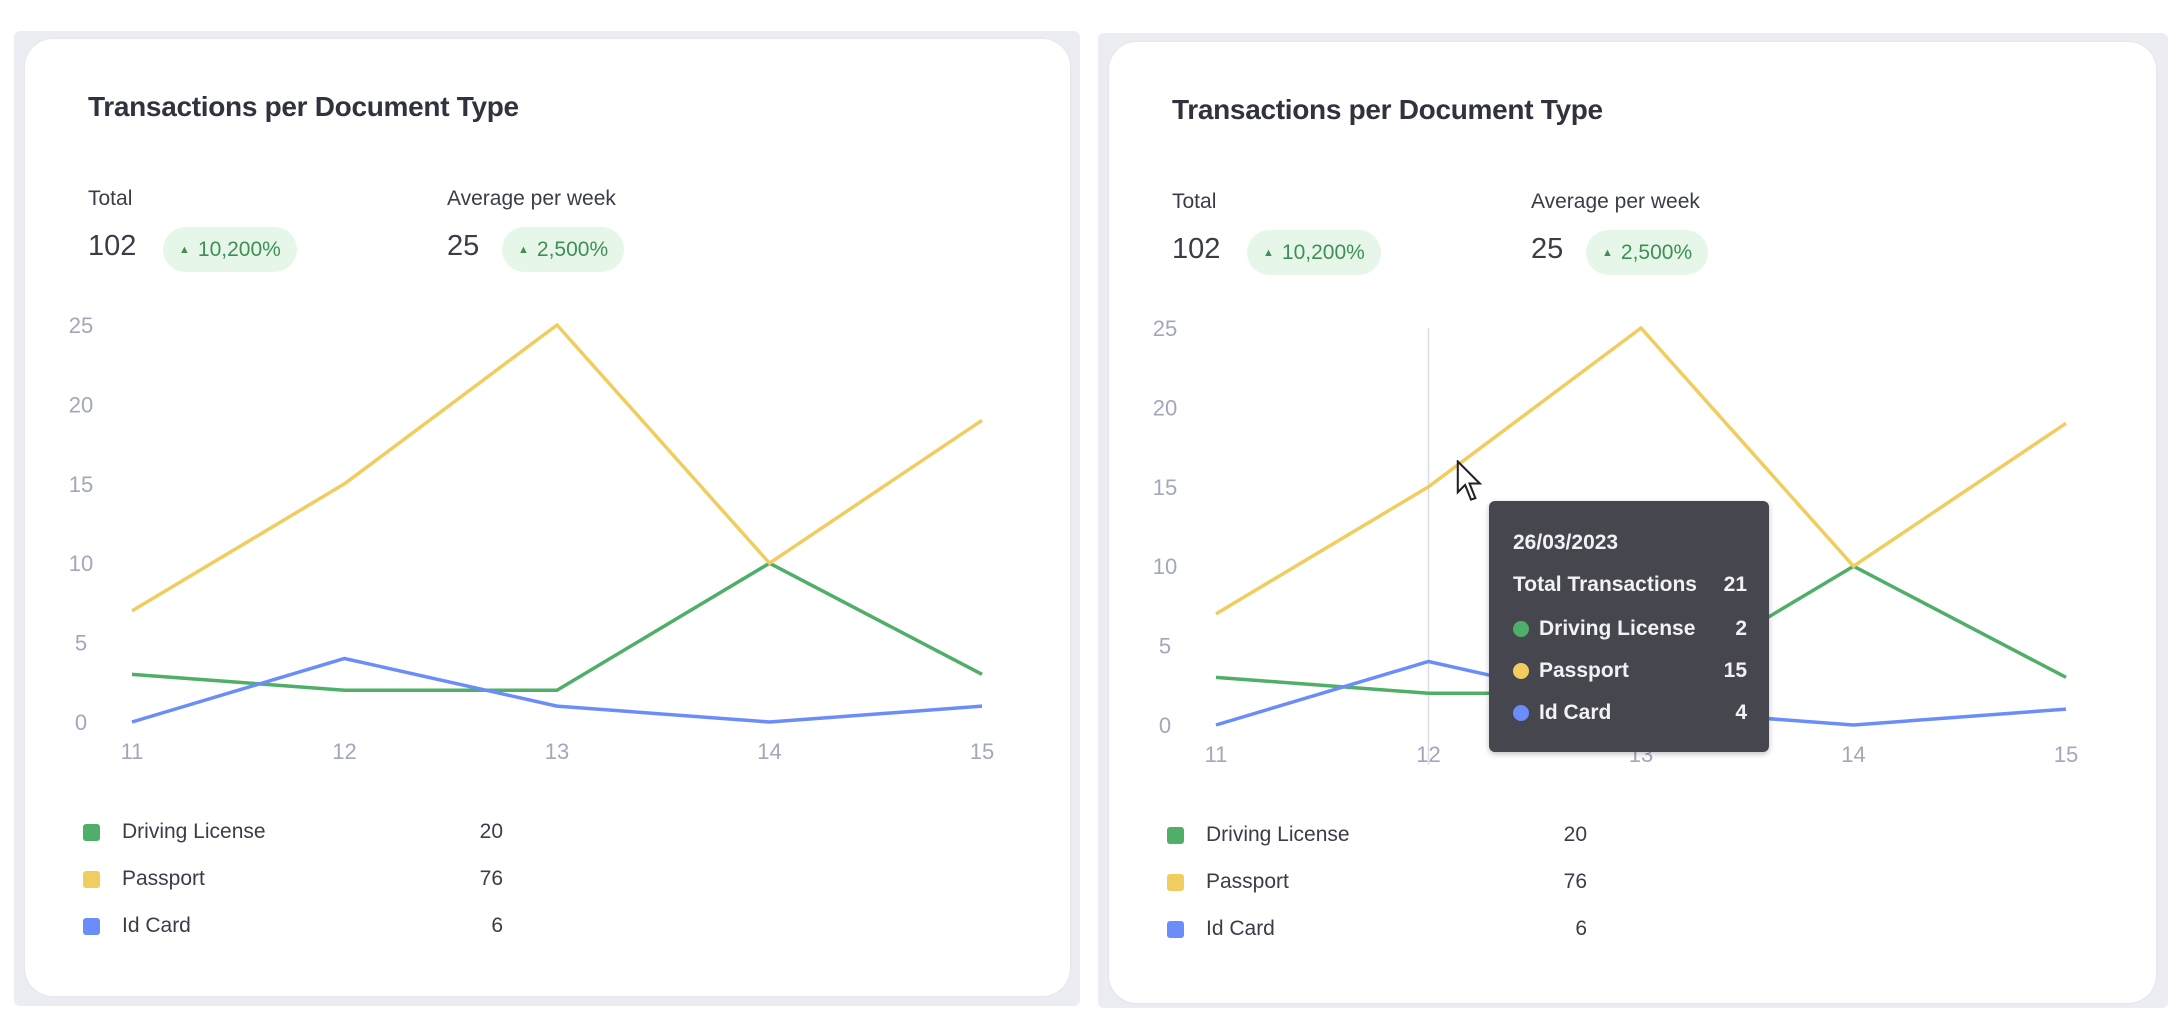  Describe the element at coordinates (1617, 628) in the screenshot. I see `tooltip-row-label: Driving License` at that location.